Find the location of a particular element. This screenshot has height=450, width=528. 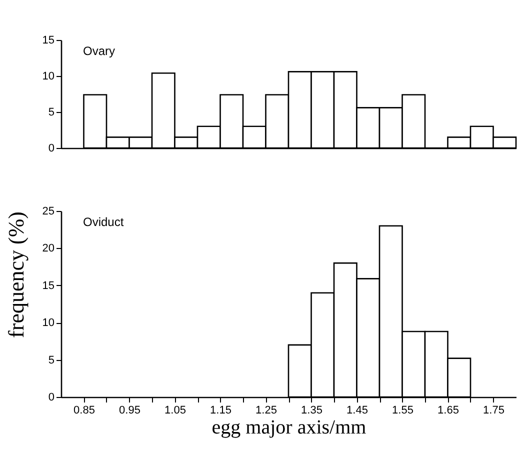

x-tick-label: 0.95 is located at coordinates (129, 410).